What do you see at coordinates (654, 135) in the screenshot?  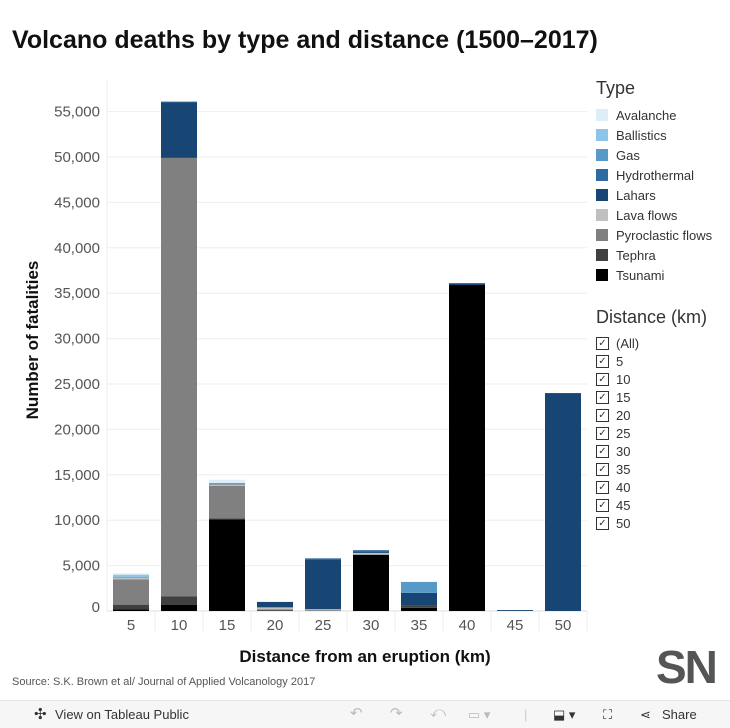 I see `legend-item: Ballistics` at bounding box center [654, 135].